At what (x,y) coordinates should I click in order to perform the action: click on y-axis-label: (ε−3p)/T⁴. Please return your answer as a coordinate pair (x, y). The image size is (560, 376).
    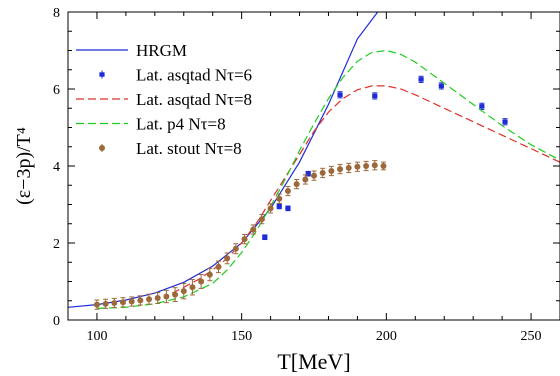
    Looking at the image, I should click on (24, 166).